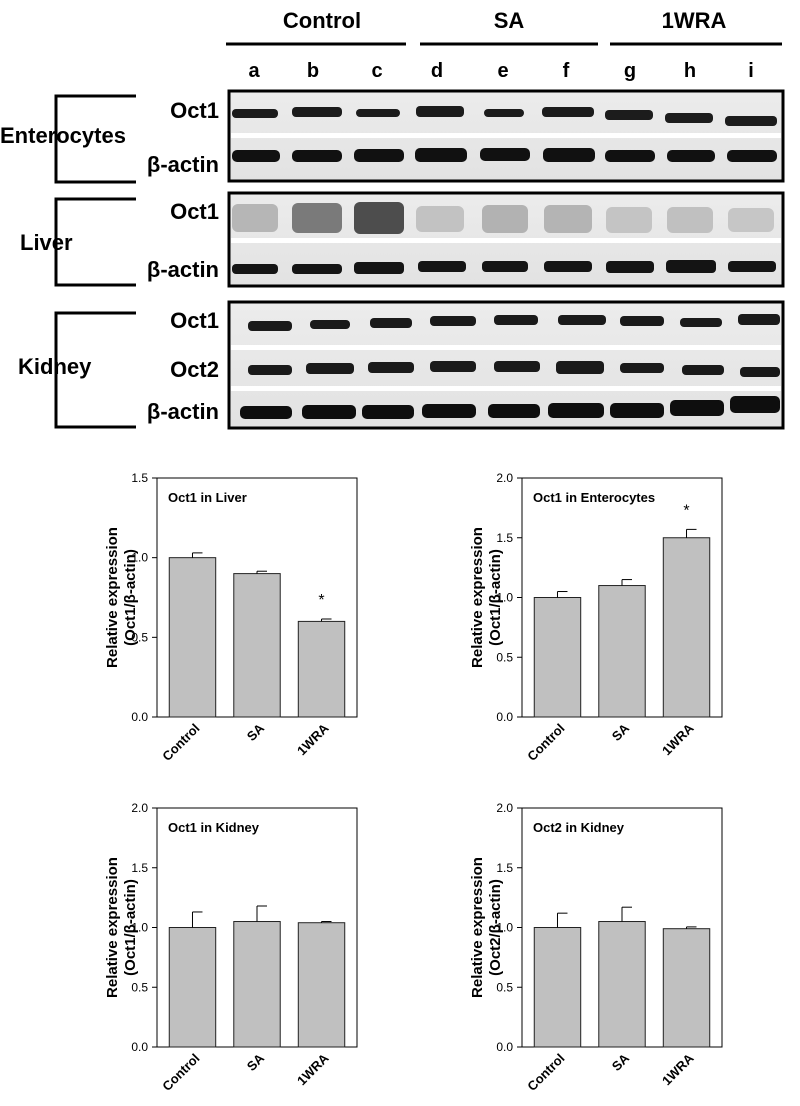 The width and height of the screenshot is (800, 1106). What do you see at coordinates (477, 597) in the screenshot?
I see `y-axis-label: Relative expression` at bounding box center [477, 597].